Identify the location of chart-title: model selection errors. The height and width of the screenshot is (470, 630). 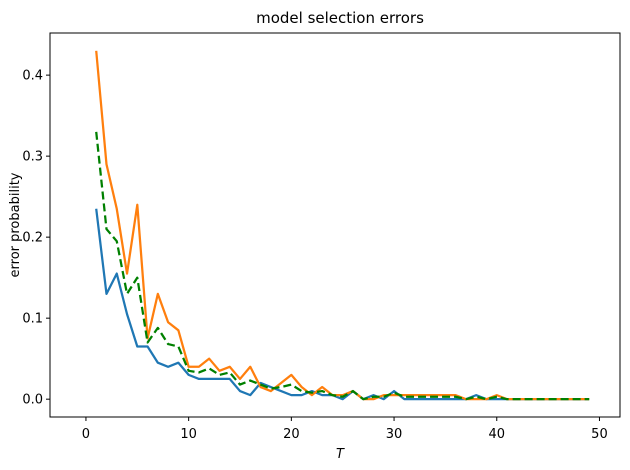
(340, 18).